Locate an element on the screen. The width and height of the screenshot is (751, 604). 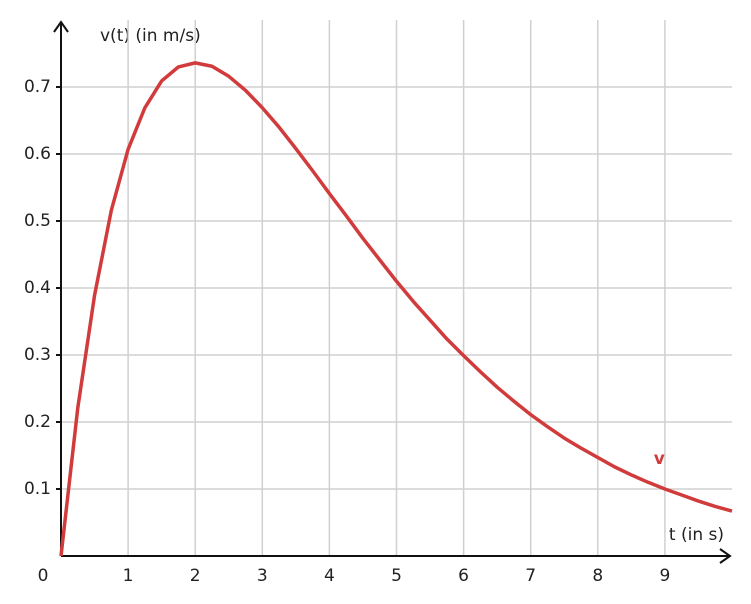
x-tick-label: 2 is located at coordinates (195, 576).